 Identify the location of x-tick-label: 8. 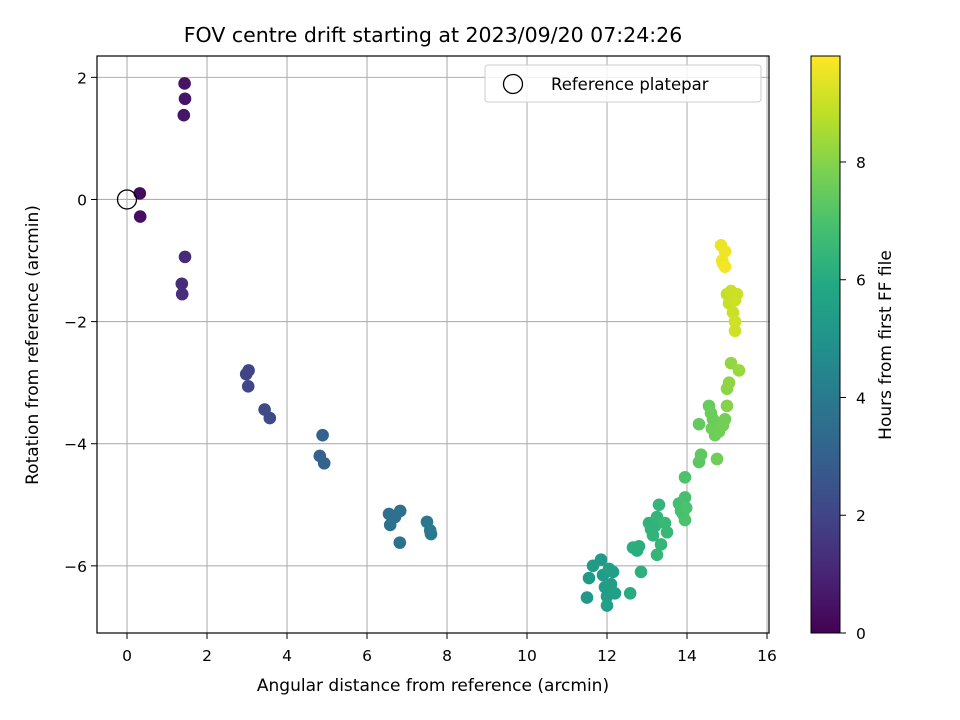
(447, 656).